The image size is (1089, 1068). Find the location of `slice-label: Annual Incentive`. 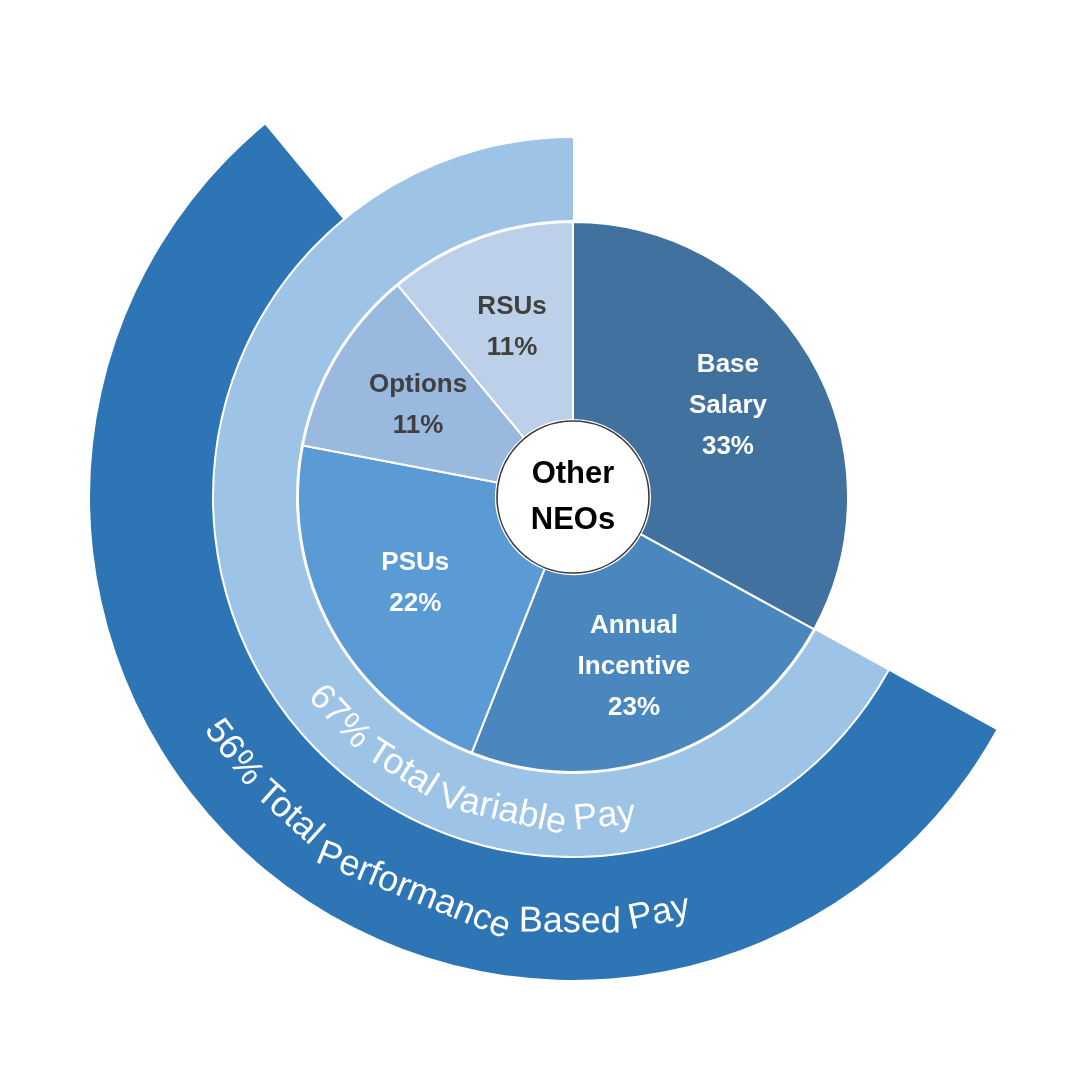

slice-label: Annual Incentive is located at coordinates (634, 644).